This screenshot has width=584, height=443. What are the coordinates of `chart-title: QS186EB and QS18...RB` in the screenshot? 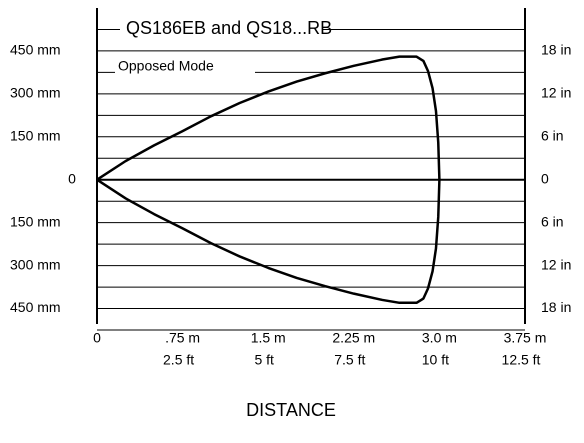 It's located at (229, 28).